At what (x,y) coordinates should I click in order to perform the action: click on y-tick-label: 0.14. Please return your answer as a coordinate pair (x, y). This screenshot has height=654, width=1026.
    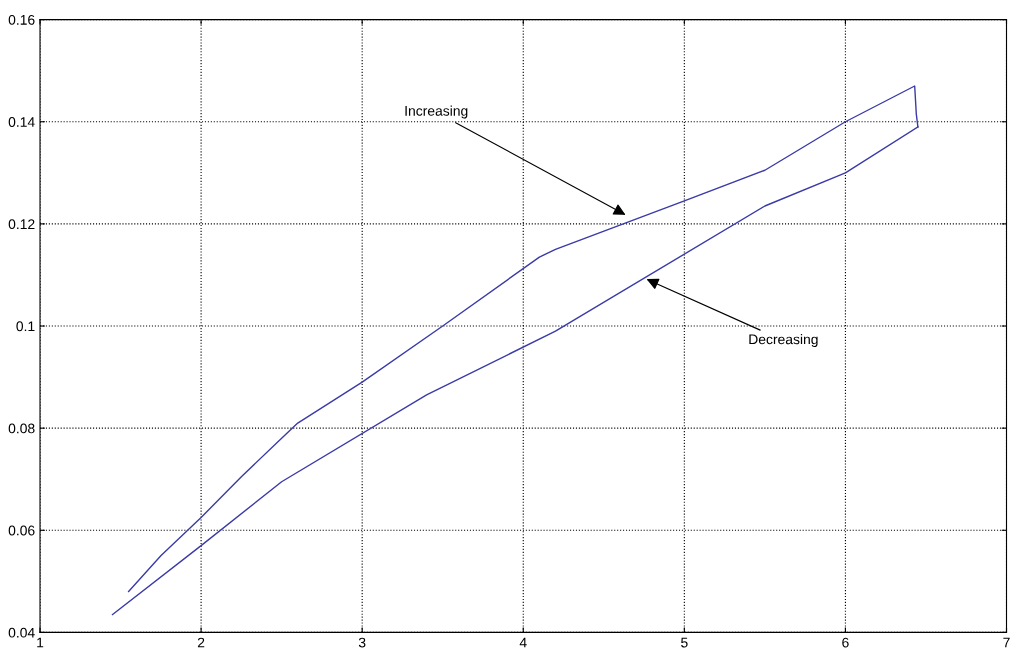
    Looking at the image, I should click on (21, 122).